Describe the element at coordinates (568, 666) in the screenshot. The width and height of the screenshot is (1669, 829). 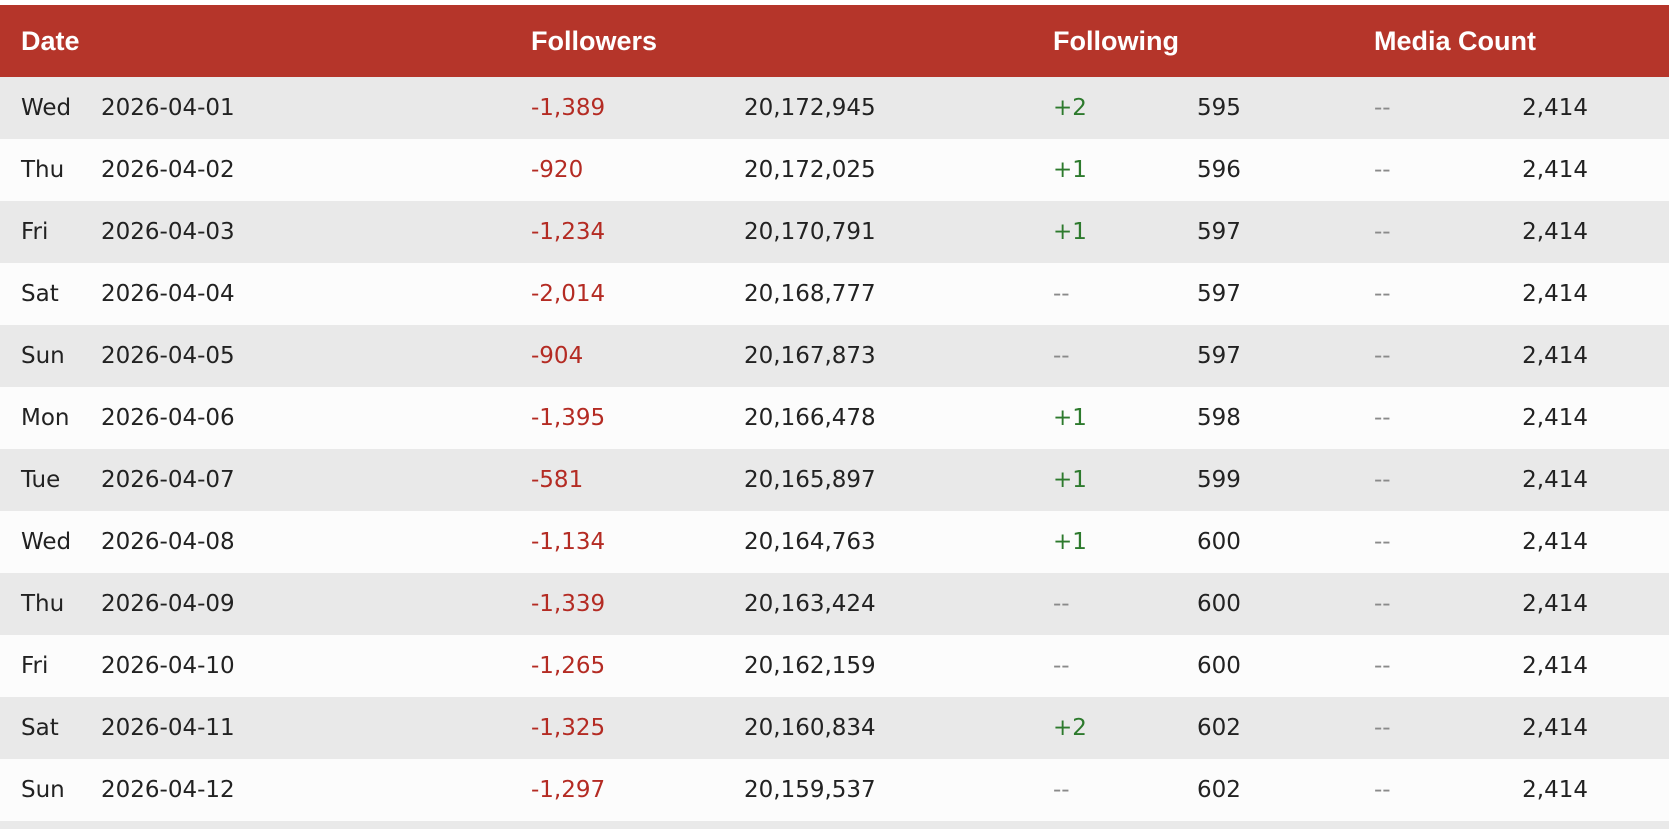
I see `followers-delta: -1,265` at that location.